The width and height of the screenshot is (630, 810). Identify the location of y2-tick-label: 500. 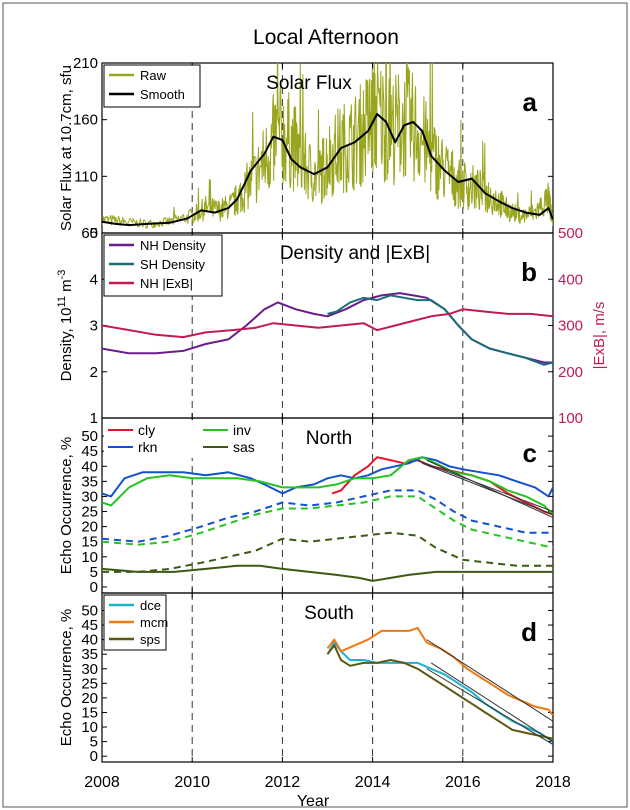
(570, 233).